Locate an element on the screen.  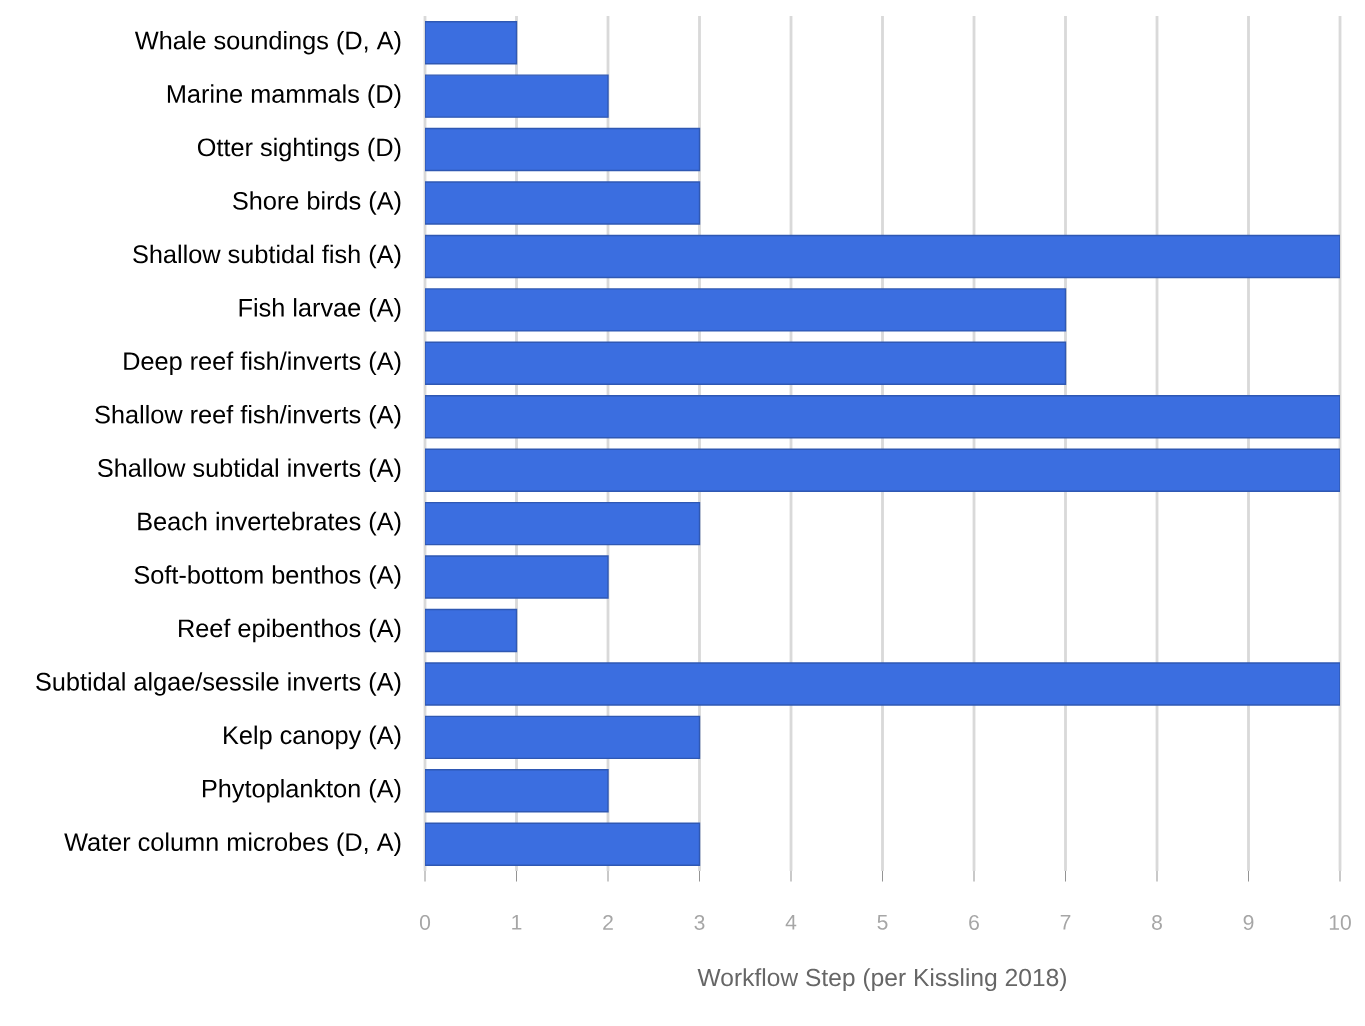
y-tick-label: Shore birds (A) is located at coordinates (317, 203).